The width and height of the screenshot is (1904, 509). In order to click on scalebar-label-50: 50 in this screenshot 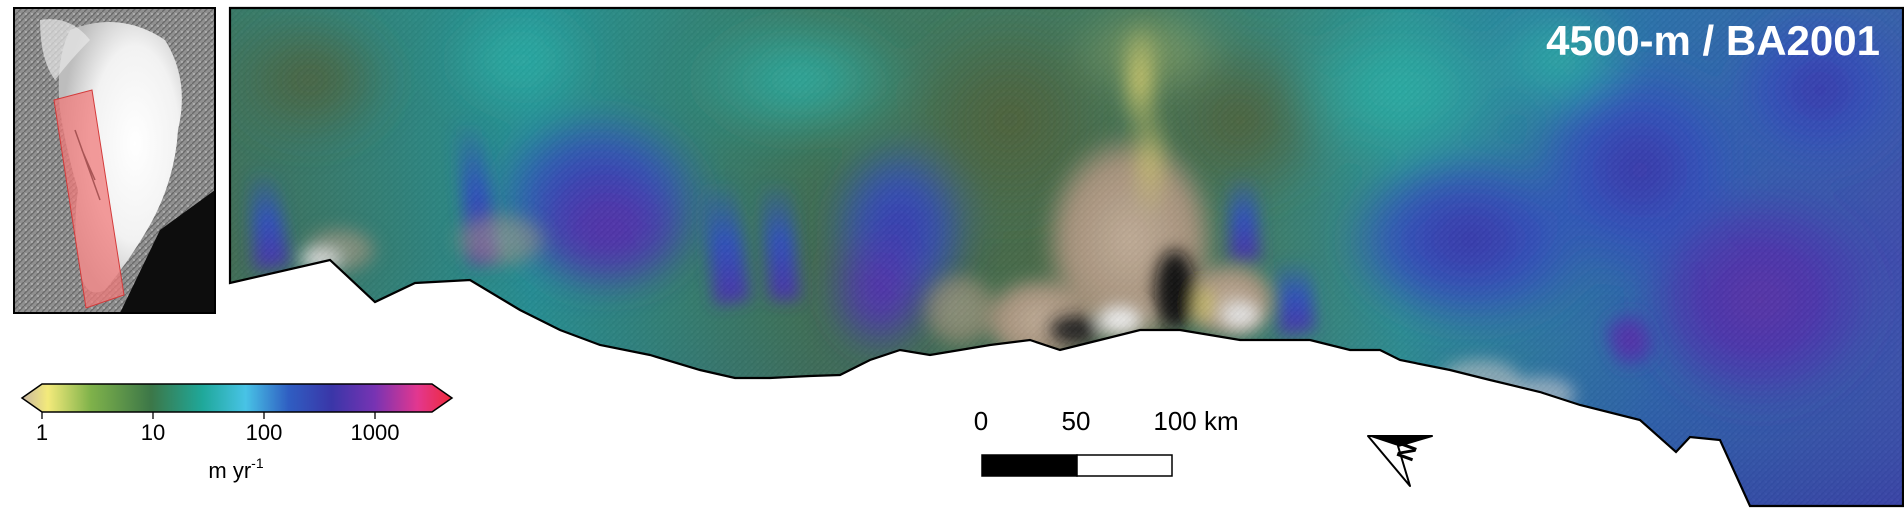, I will do `click(1076, 421)`.